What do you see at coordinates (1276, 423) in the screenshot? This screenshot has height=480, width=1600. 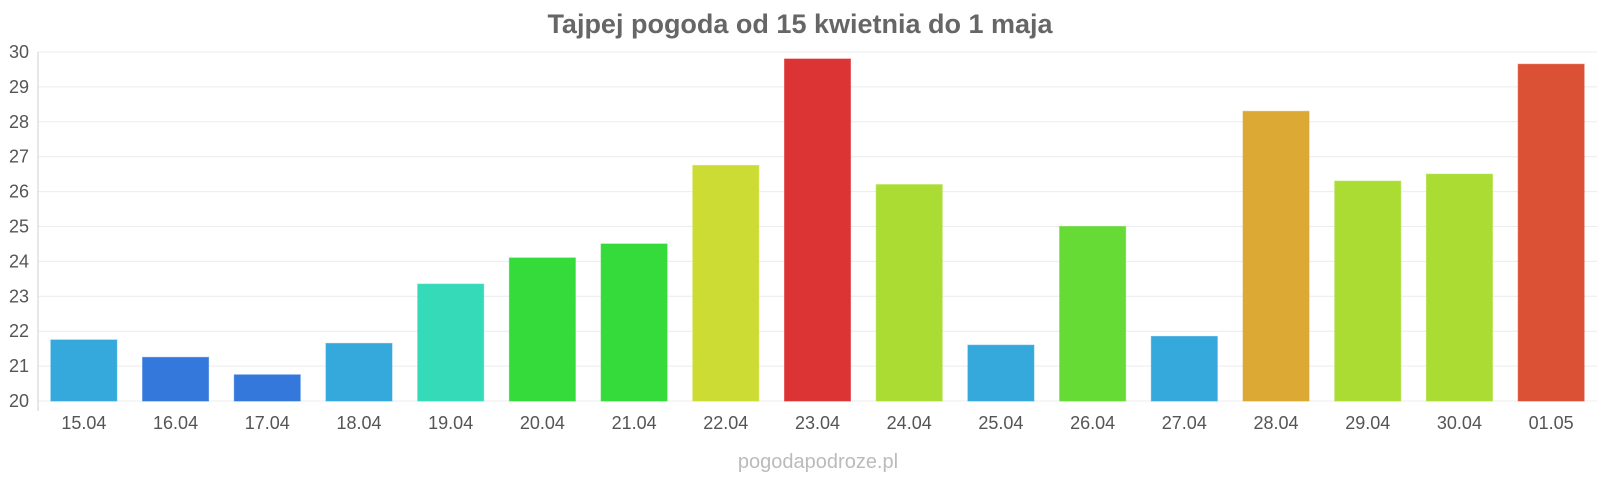 I see `x-tick-label: 28.04` at bounding box center [1276, 423].